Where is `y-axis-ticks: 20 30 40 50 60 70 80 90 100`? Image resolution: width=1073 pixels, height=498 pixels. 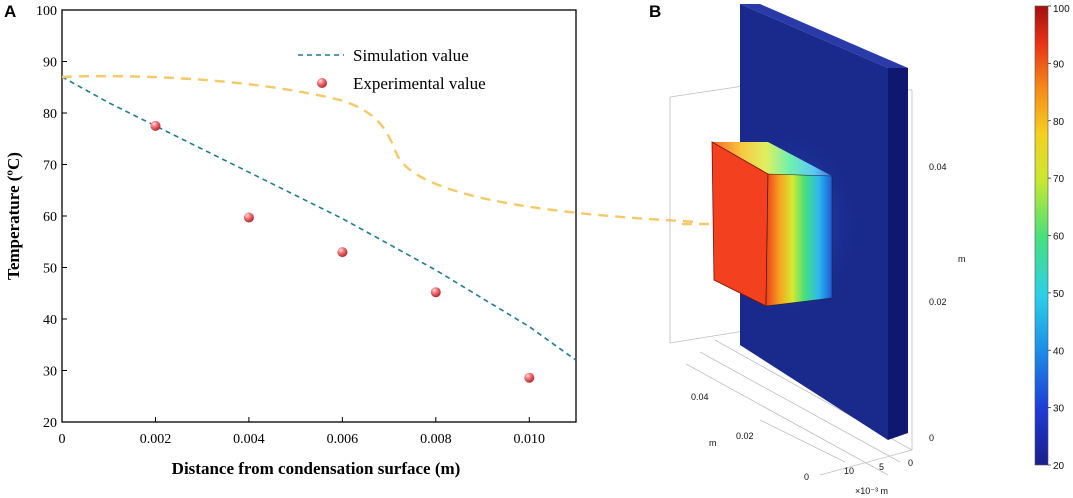
y-axis-ticks: 20 30 40 50 60 70 80 90 100 is located at coordinates (51, 217).